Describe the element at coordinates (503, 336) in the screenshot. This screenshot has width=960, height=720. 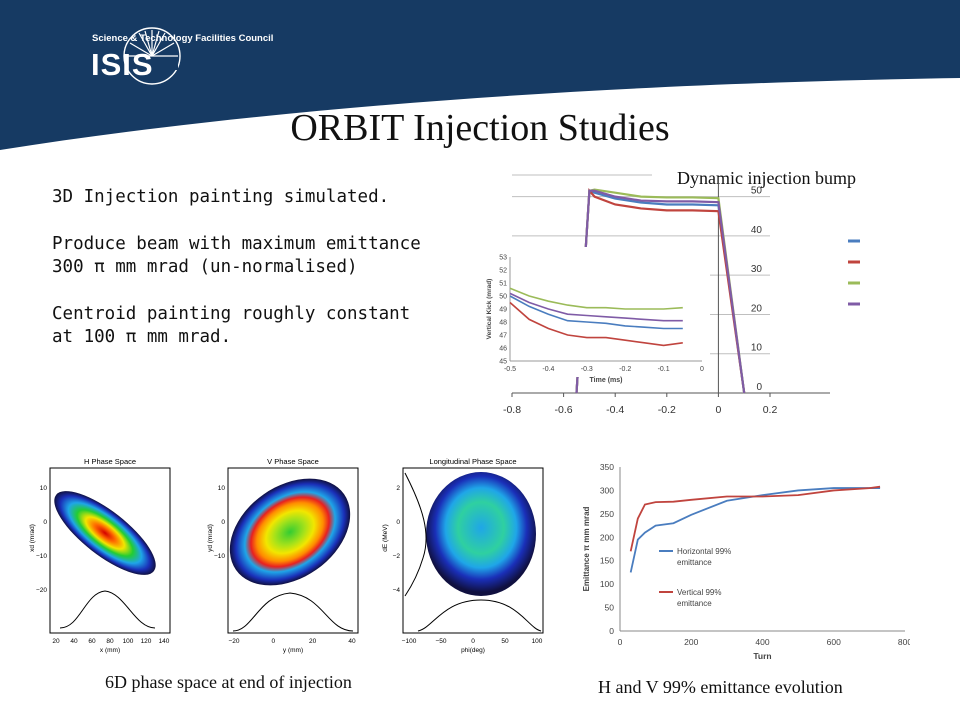
I see `inset-y-tick-label: 47` at that location.